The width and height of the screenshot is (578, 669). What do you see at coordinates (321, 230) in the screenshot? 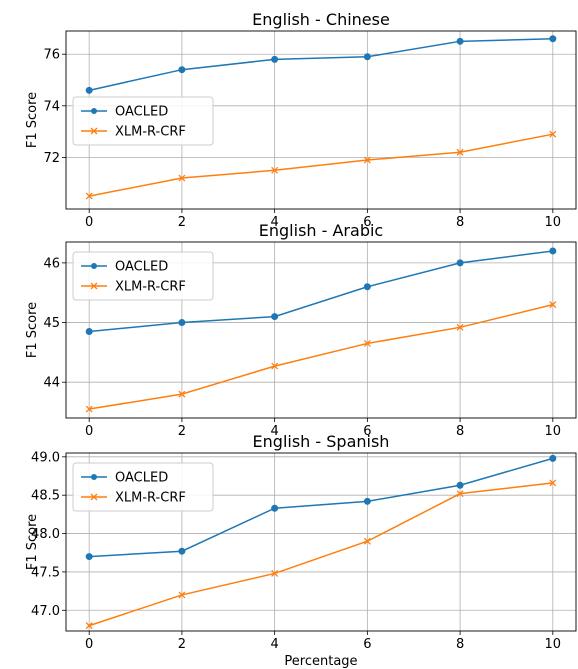
I see `chart-title: English - Arabic` at bounding box center [321, 230].